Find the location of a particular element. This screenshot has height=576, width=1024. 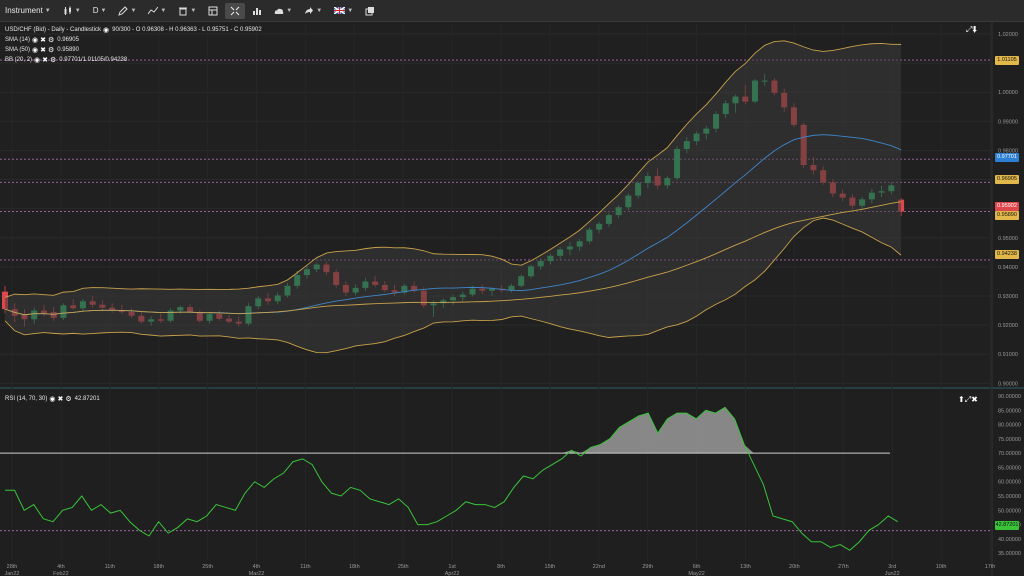

rsi-label: RSI (14, 70, 30) is located at coordinates (26, 399).